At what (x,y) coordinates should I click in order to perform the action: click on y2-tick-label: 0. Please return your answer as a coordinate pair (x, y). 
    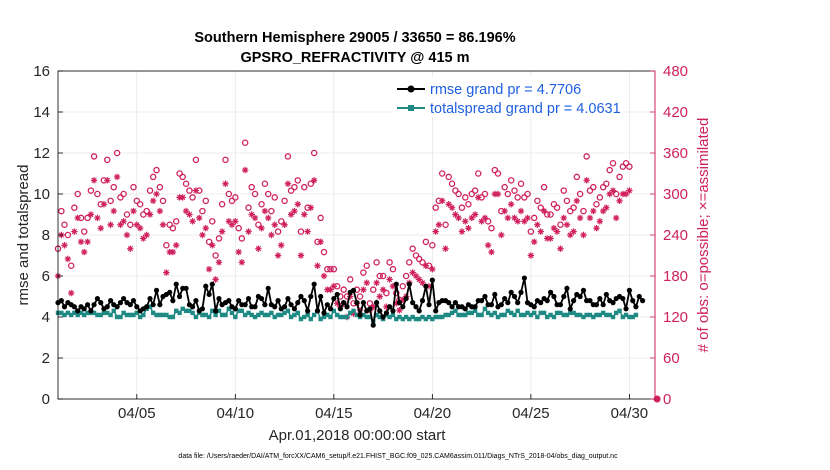
    Looking at the image, I should click on (667, 399).